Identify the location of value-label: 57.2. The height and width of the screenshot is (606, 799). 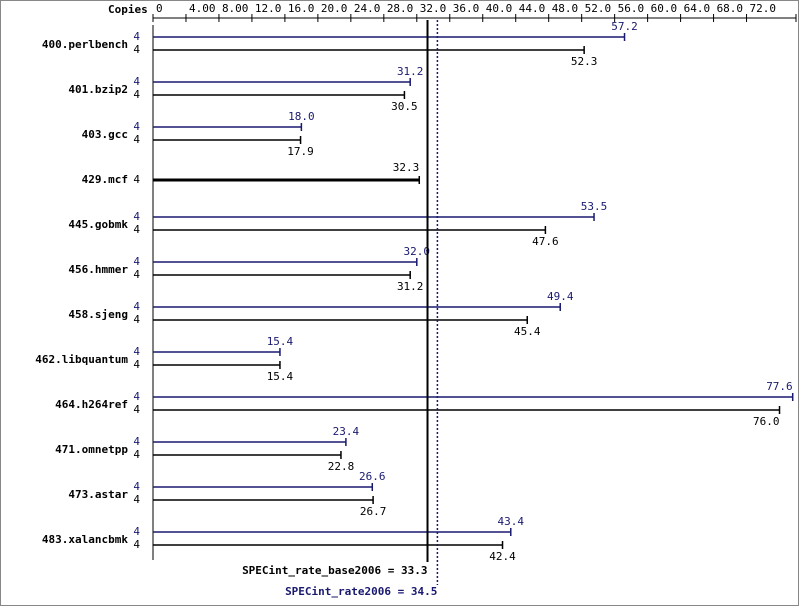
(624, 26).